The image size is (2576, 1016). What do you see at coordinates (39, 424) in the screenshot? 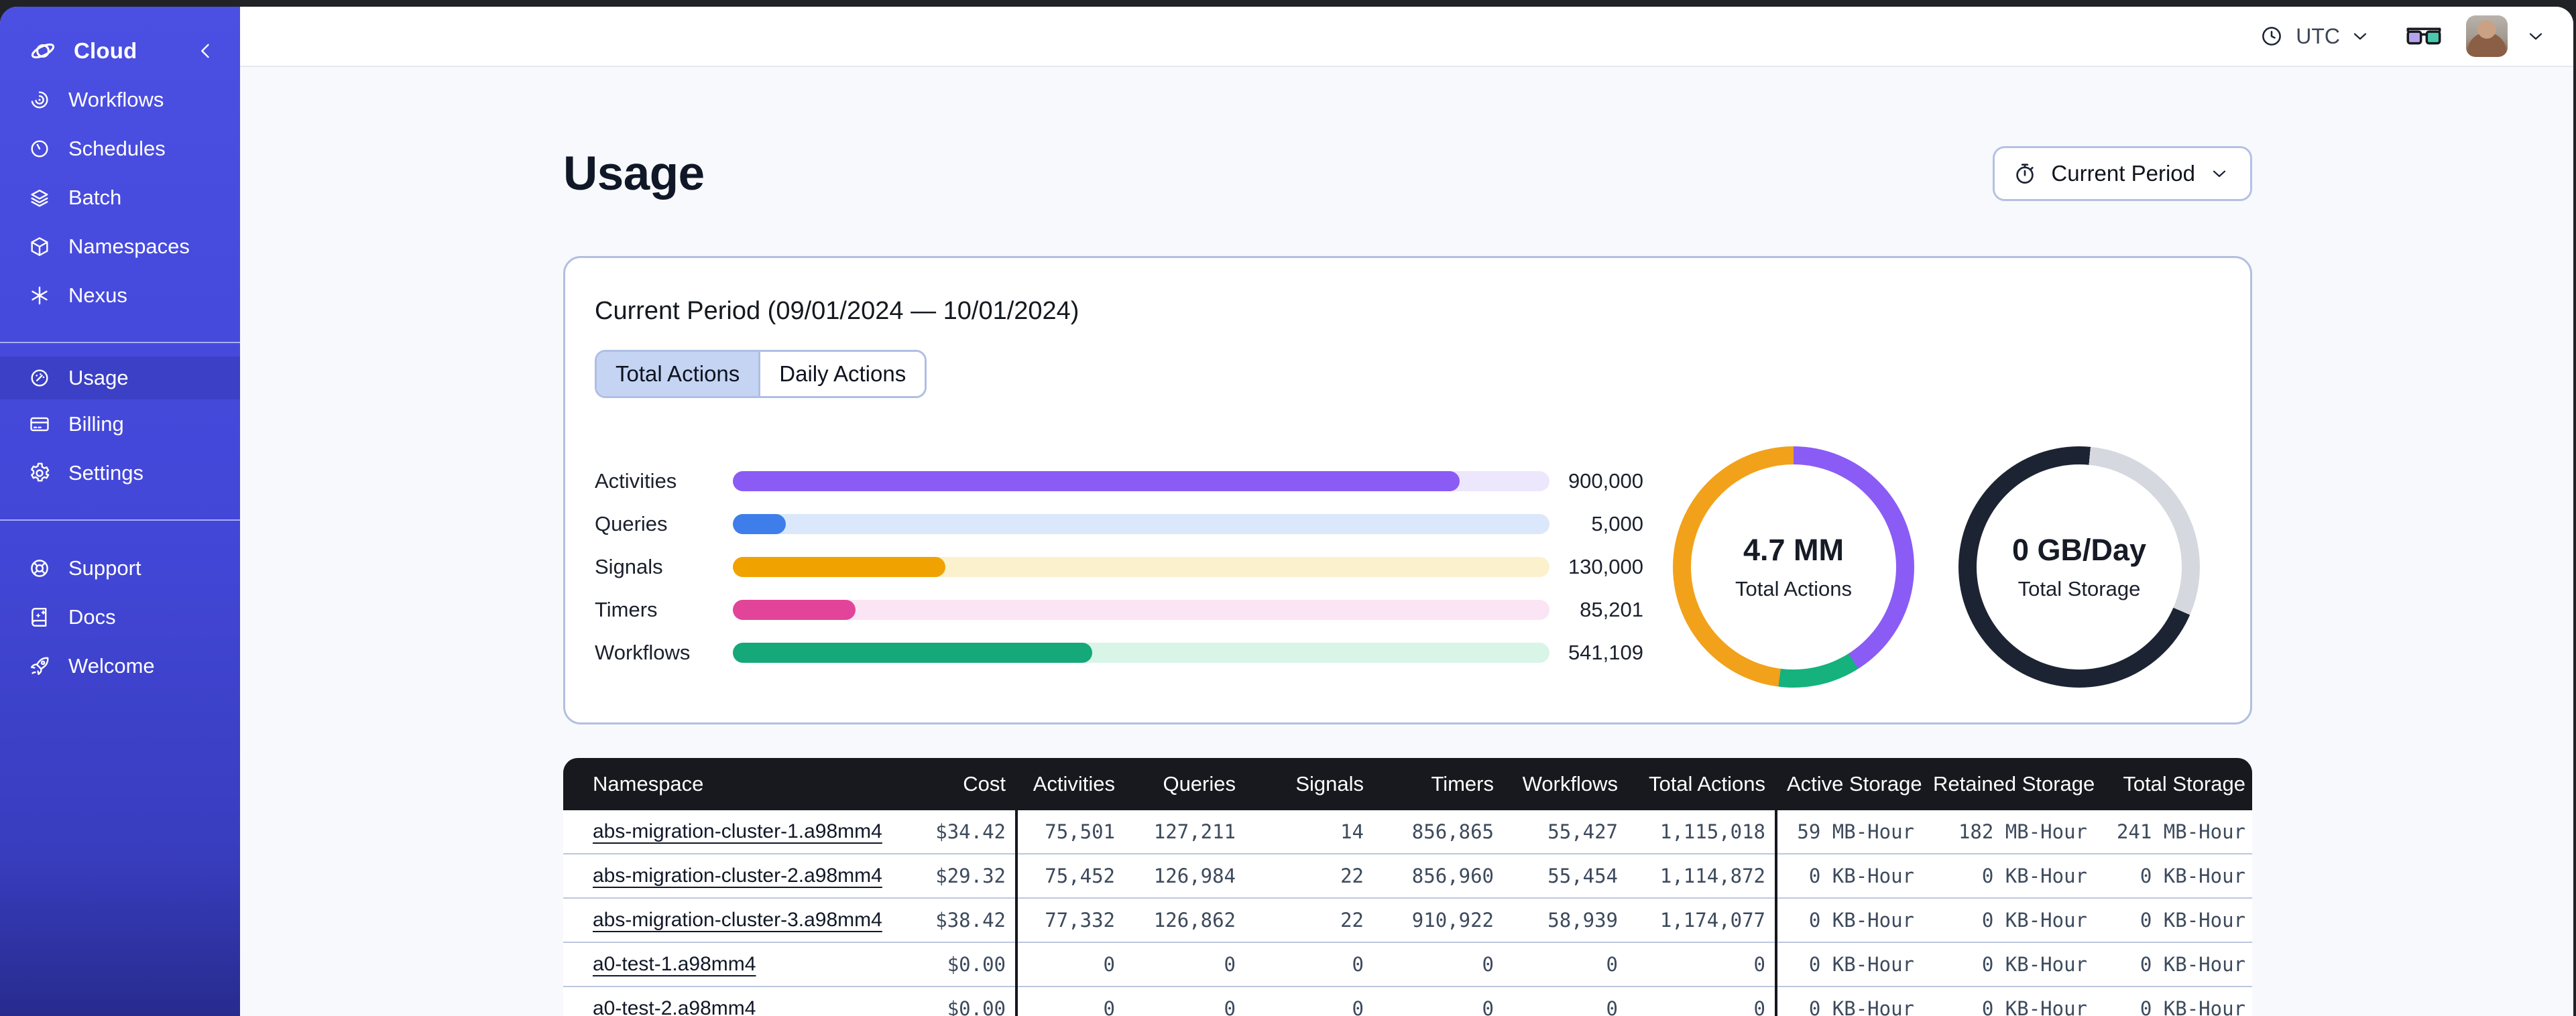
I see `billing-icon` at bounding box center [39, 424].